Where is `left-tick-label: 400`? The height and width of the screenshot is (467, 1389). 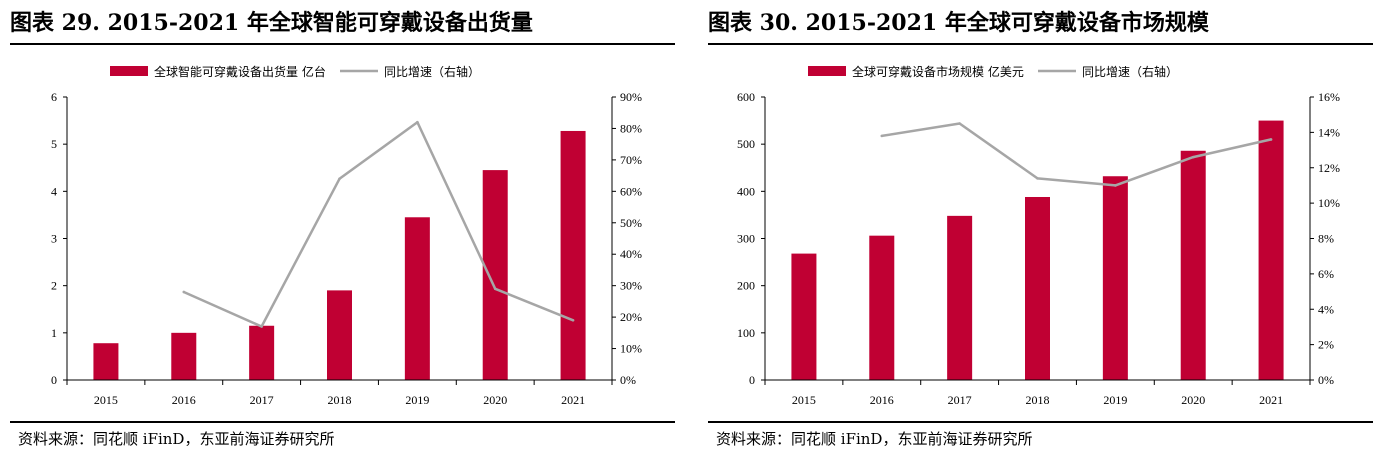 left-tick-label: 400 is located at coordinates (746, 191).